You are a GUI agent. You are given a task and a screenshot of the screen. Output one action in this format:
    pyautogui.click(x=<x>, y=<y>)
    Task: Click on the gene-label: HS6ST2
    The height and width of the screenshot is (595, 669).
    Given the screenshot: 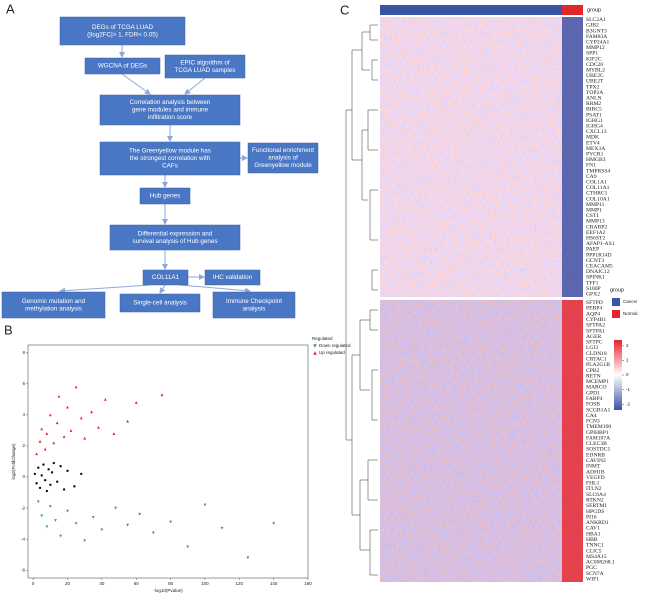 What is the action you would take?
    pyautogui.click(x=595, y=238)
    